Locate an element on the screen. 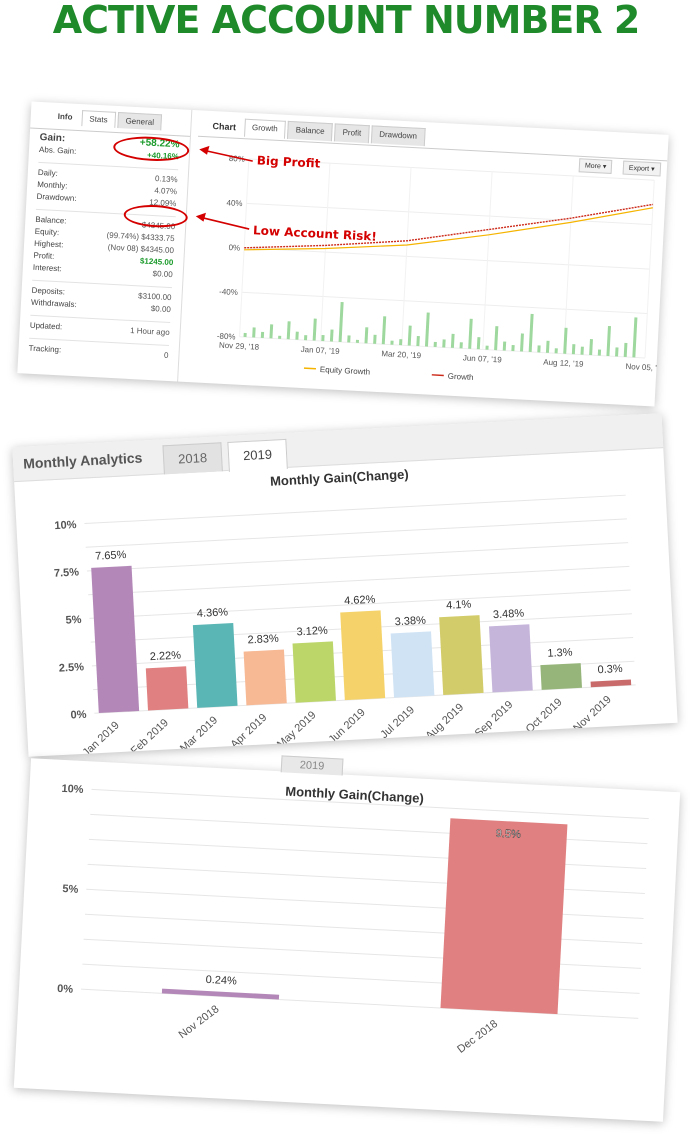 This screenshot has height=1143, width=692. tab-general: General is located at coordinates (140, 121).